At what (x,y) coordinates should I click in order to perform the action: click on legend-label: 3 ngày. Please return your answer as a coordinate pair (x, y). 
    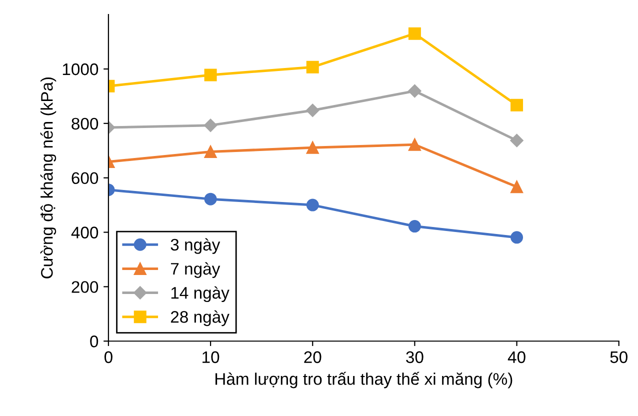
    Looking at the image, I should click on (195, 246).